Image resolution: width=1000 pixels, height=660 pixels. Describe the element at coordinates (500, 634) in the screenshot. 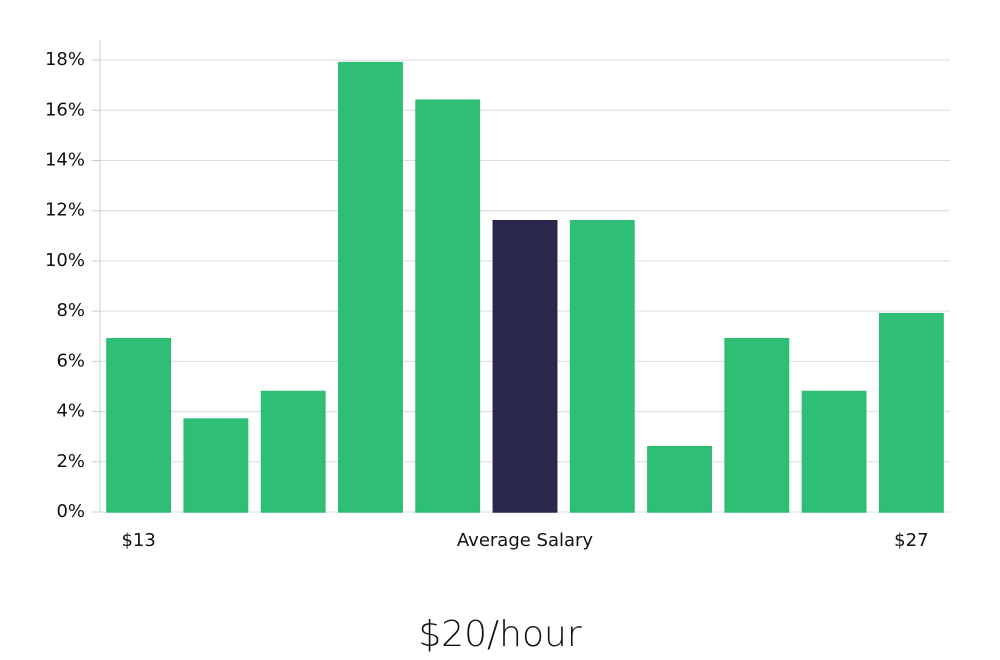

I see `chart-caption: $20/hour` at that location.